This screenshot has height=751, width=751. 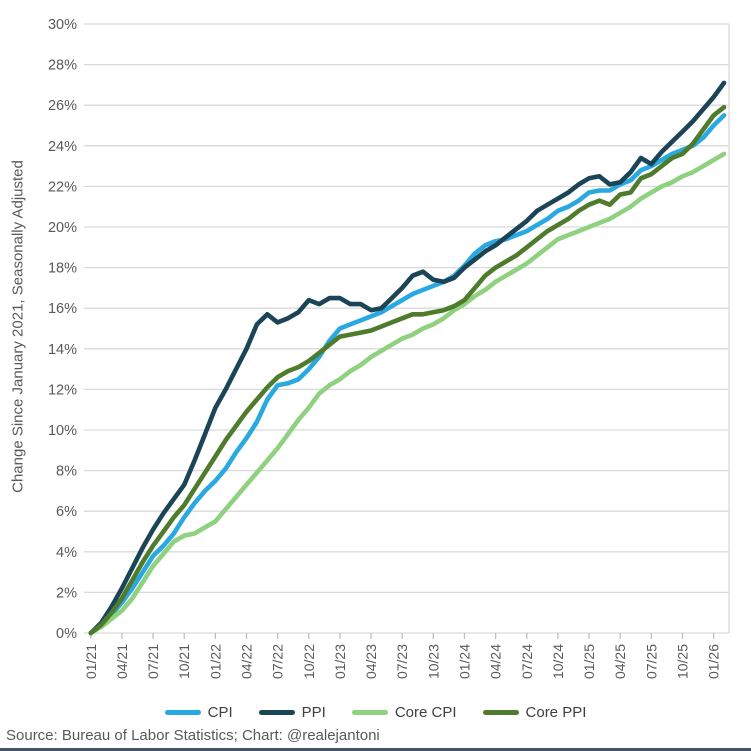 What do you see at coordinates (62, 350) in the screenshot?
I see `y-tick-label: 14%` at bounding box center [62, 350].